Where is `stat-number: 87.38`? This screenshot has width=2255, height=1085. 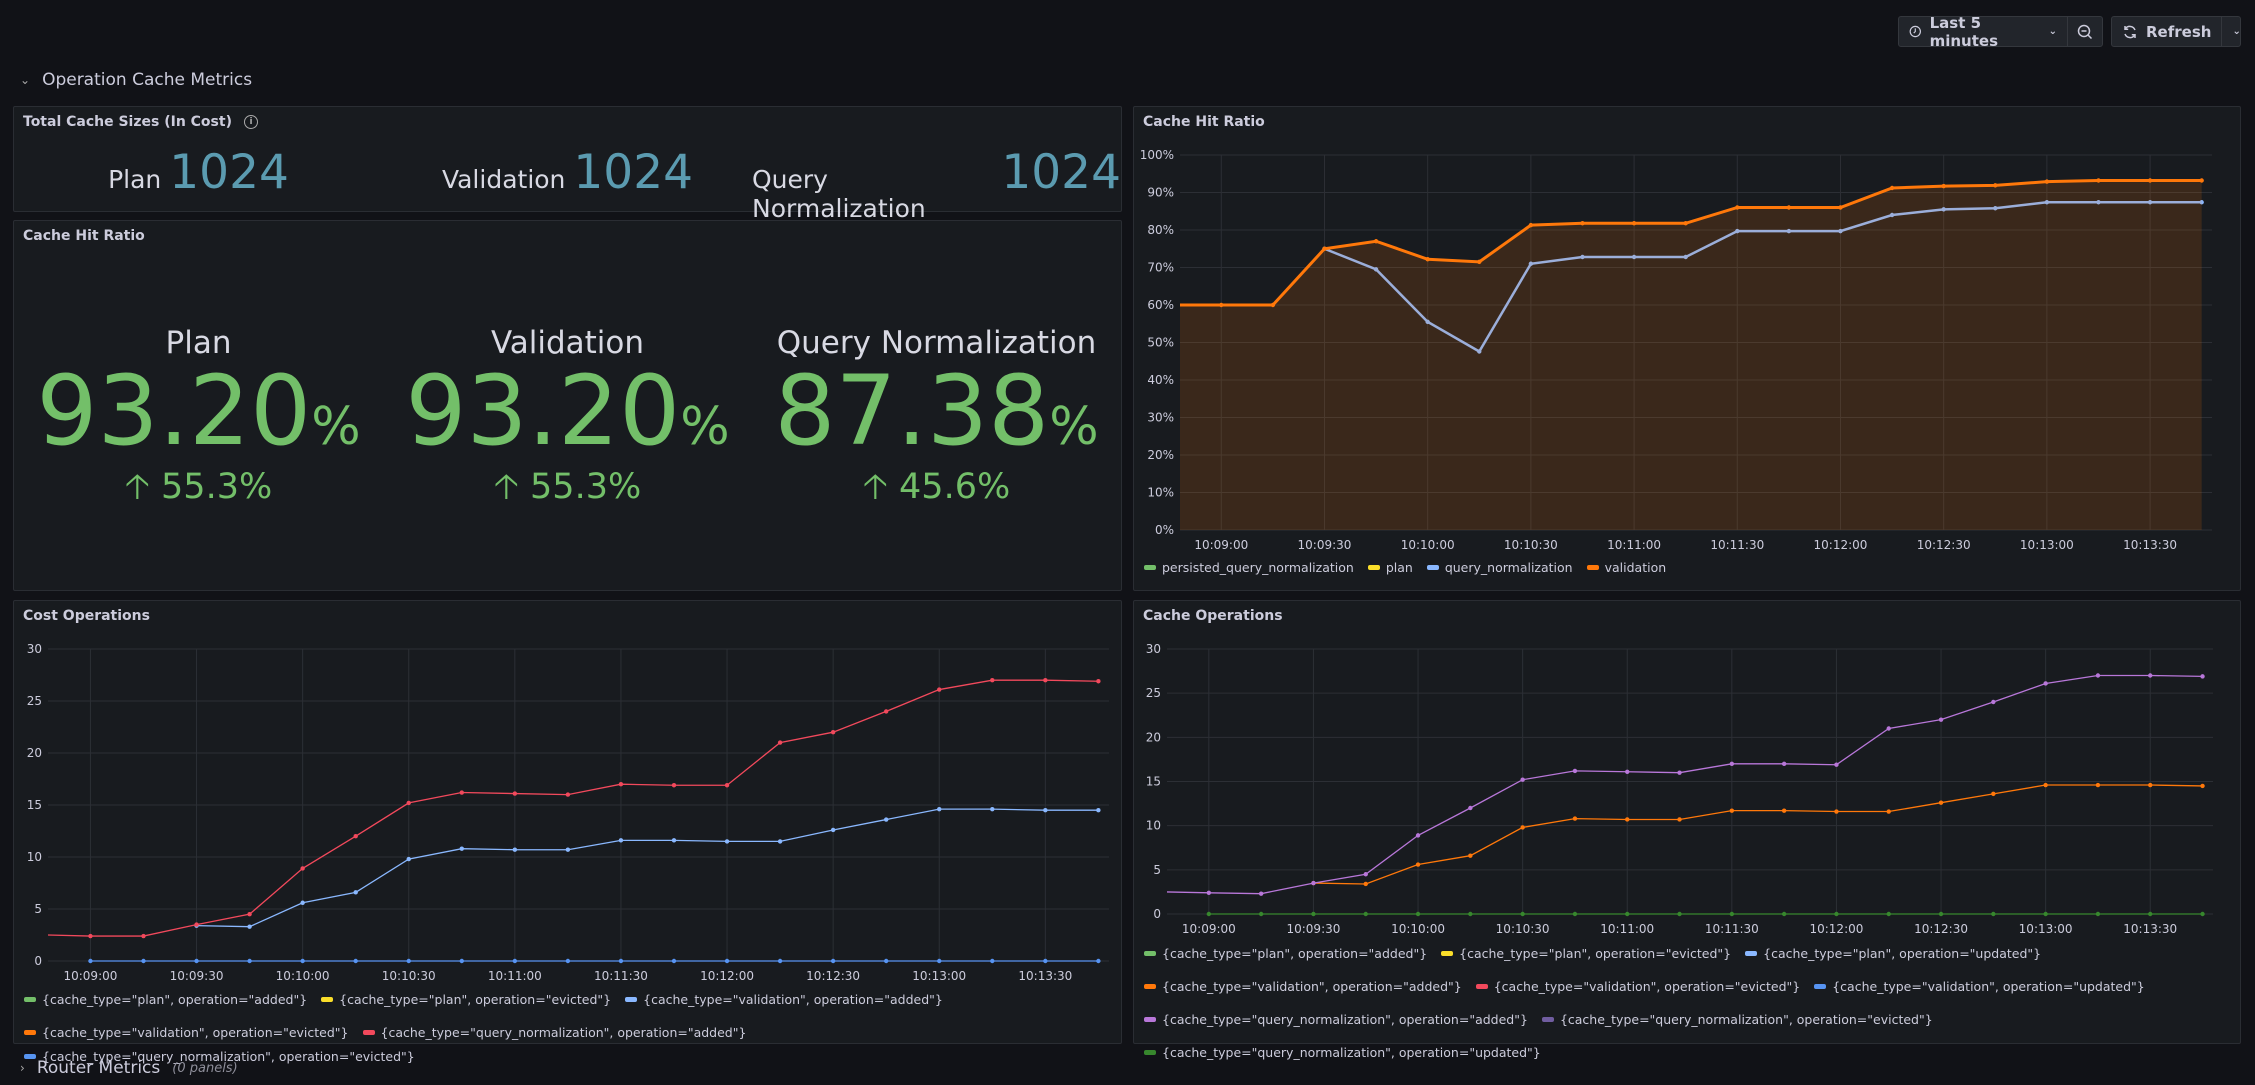
stat-number: 87.38 is located at coordinates (912, 411).